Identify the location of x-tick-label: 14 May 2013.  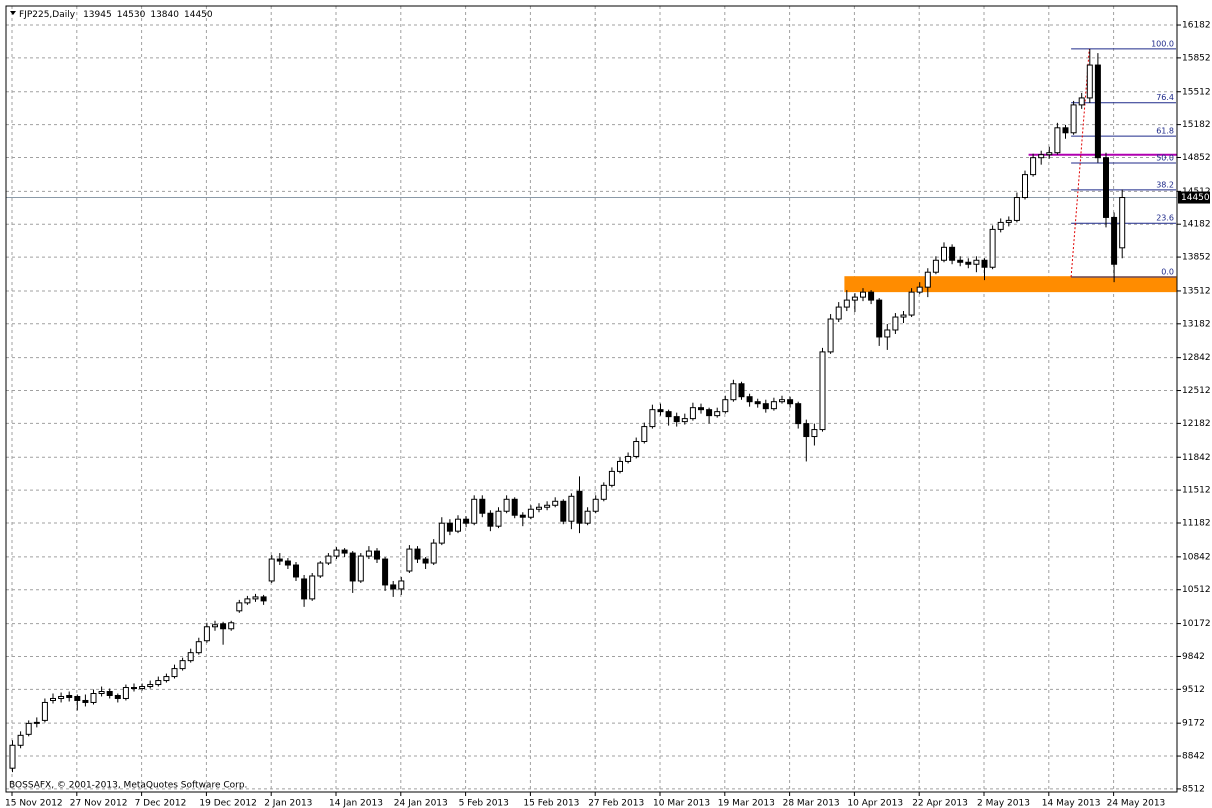
(1071, 803).